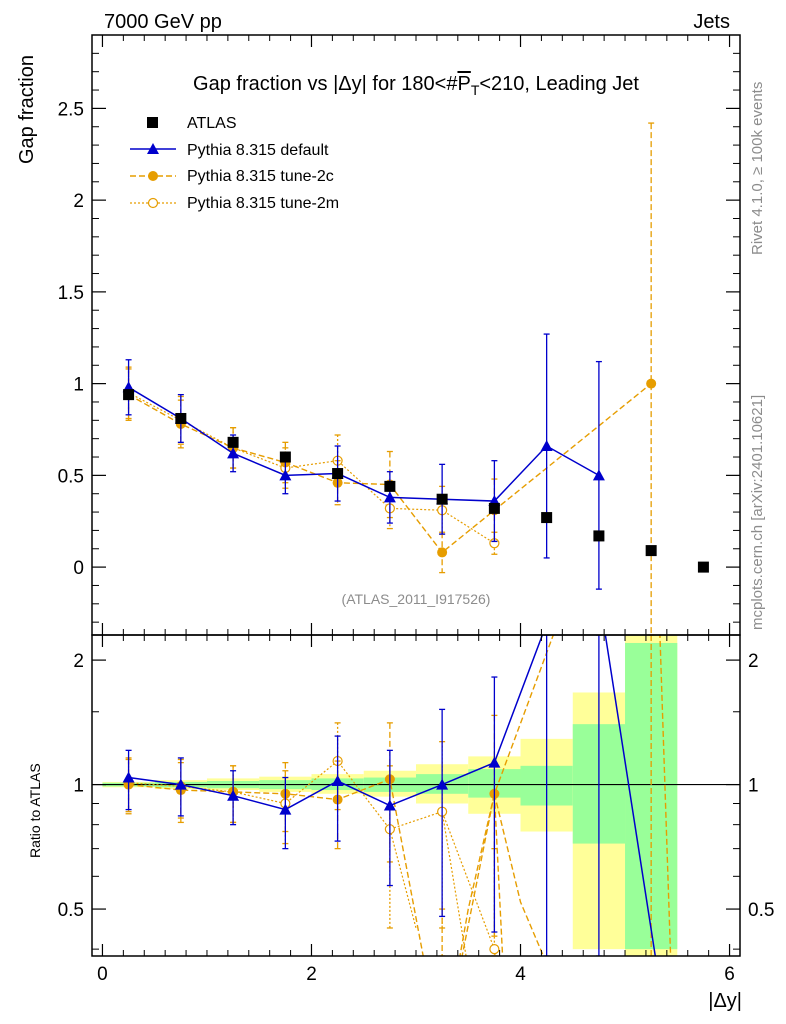 This screenshot has width=786, height=1024. What do you see at coordinates (35, 810) in the screenshot?
I see `ratio-axis-title: Ratio to ATLAS` at bounding box center [35, 810].